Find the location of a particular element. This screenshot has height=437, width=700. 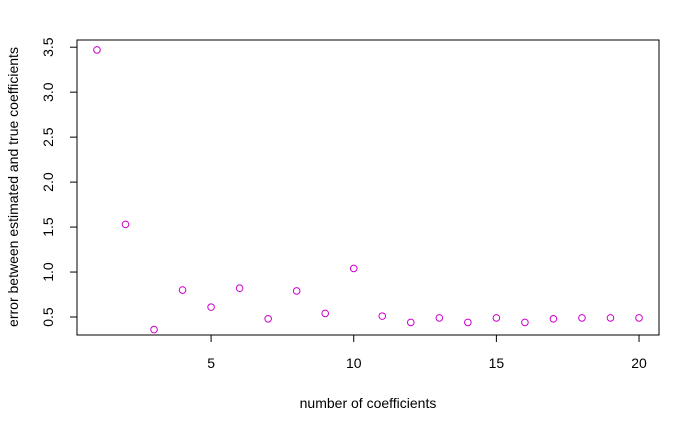

y-tick-label: 0.5 is located at coordinates (48, 317).